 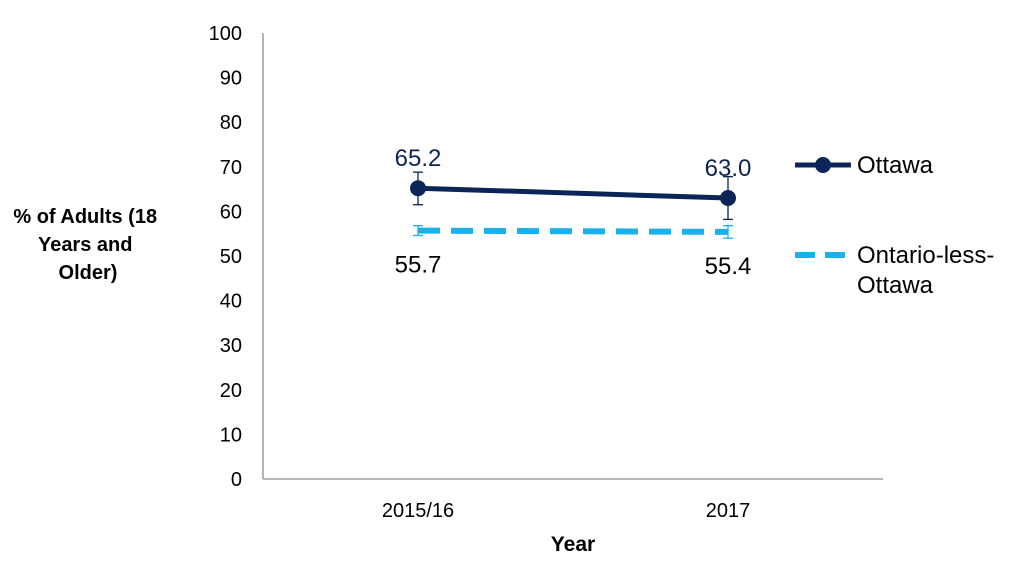 What do you see at coordinates (894, 225) in the screenshot?
I see `legend: Ottawa Ontario-less- Ottawa` at bounding box center [894, 225].